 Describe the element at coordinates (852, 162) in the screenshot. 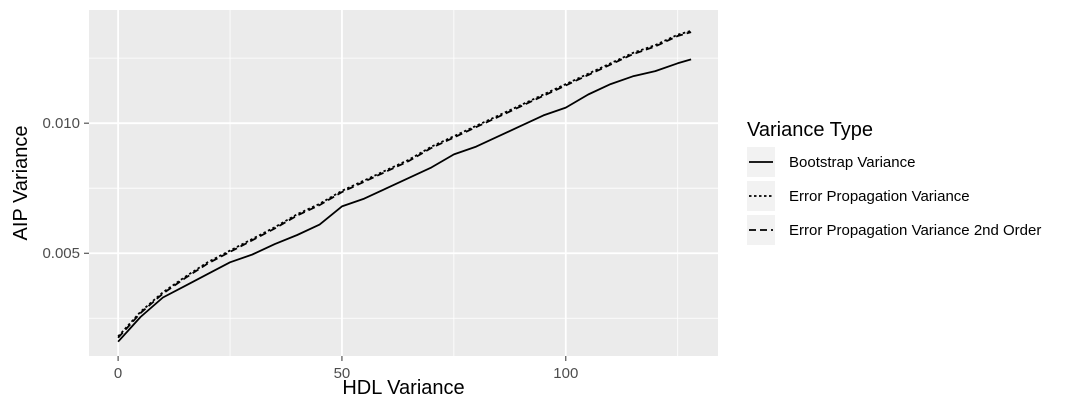

I see `legend-label-1: Bootstrap Variance` at that location.